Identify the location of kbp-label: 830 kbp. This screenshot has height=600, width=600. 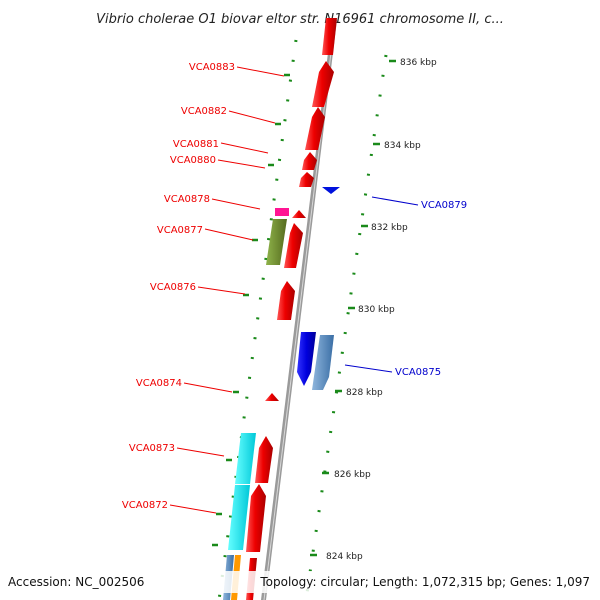
(376, 310).